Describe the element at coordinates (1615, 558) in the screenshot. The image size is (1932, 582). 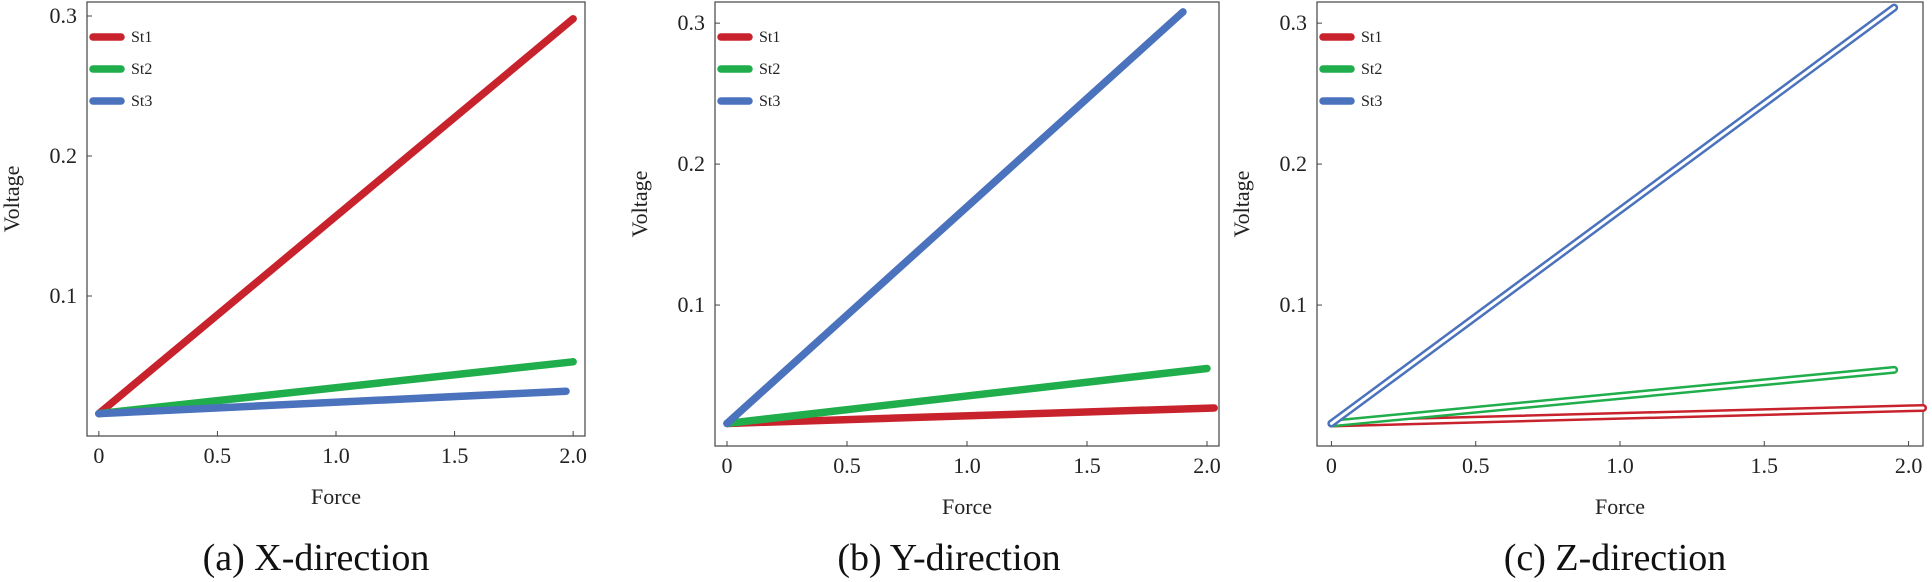
I see `panel-caption: (c) Z-direction` at that location.